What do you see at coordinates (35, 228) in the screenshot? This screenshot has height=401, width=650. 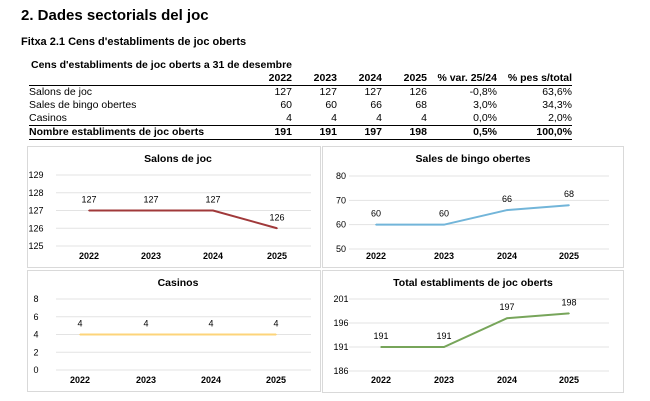 I see `y-tick-label: 126` at bounding box center [35, 228].